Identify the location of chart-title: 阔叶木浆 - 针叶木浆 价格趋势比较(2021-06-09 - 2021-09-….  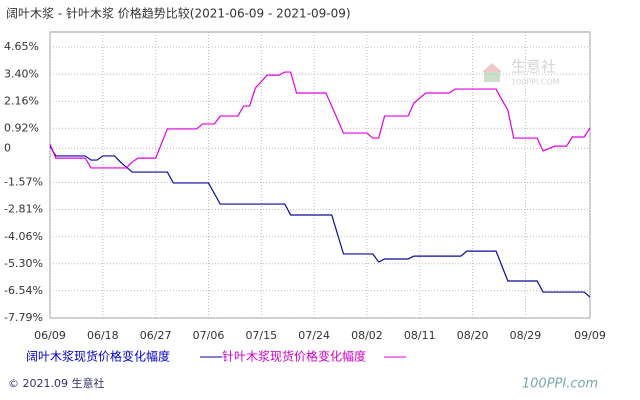
(178, 13).